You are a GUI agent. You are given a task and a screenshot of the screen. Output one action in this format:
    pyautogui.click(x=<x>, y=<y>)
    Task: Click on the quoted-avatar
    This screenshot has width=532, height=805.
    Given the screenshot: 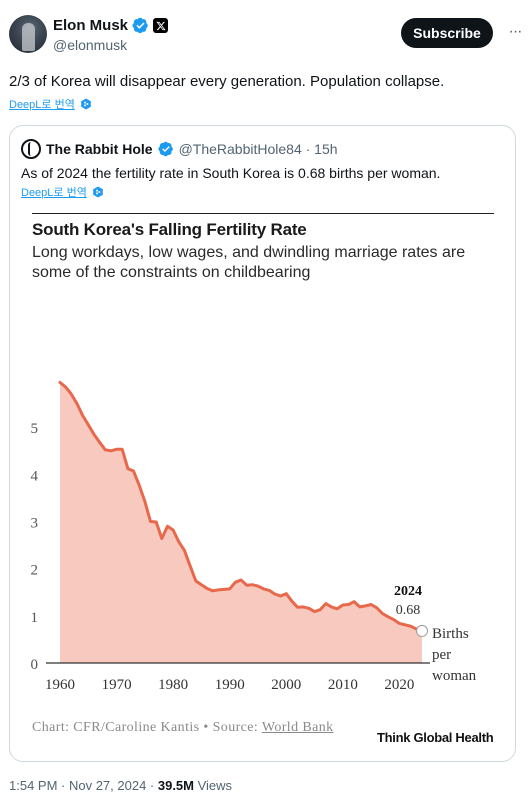 What is the action you would take?
    pyautogui.click(x=31, y=149)
    